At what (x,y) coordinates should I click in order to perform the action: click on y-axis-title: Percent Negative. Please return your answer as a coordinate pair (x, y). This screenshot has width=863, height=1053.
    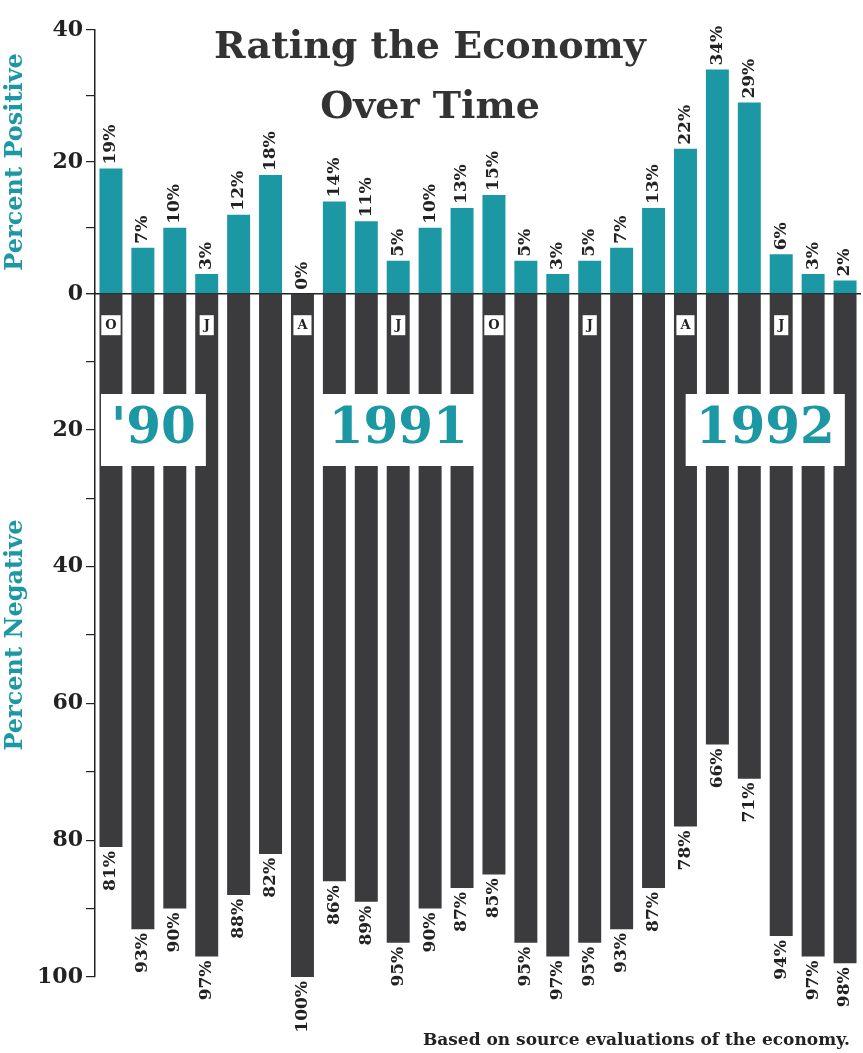
    Looking at the image, I should click on (14, 635).